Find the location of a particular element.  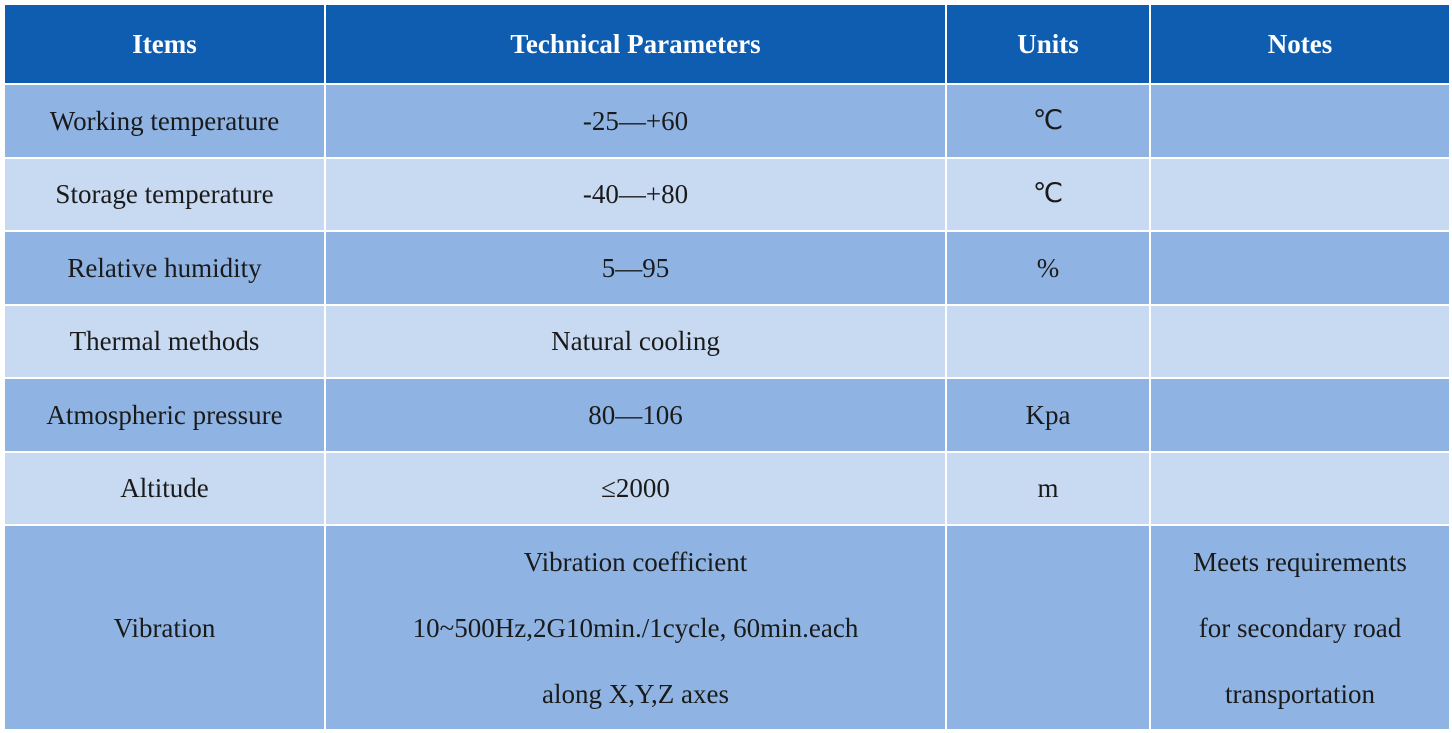

parameter-cell: -25—+60 is located at coordinates (635, 121).